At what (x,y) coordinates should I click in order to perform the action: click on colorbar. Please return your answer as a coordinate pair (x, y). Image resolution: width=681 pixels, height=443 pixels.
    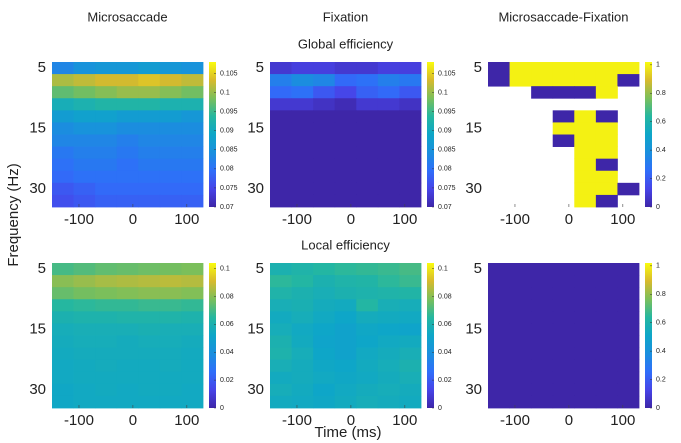
    Looking at the image, I should click on (212, 335).